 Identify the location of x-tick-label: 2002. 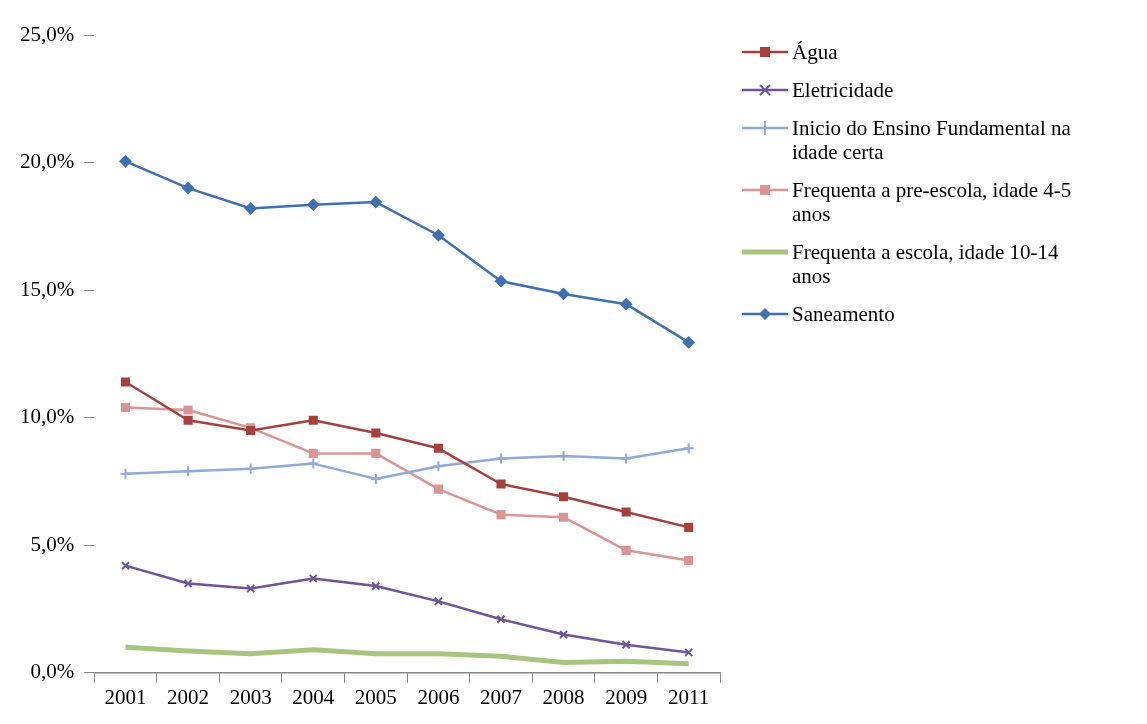
(188, 696).